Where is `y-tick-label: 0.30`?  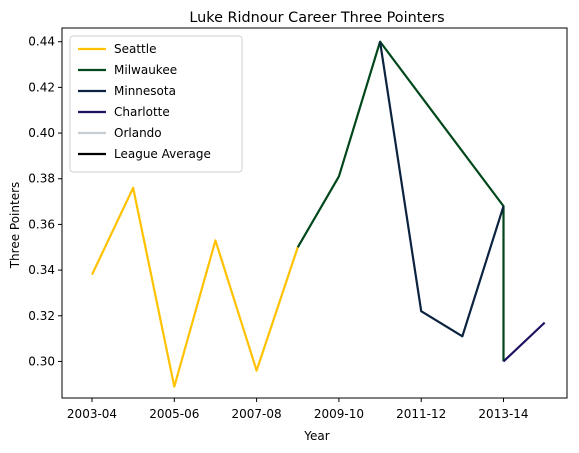 y-tick-label: 0.30 is located at coordinates (41, 361).